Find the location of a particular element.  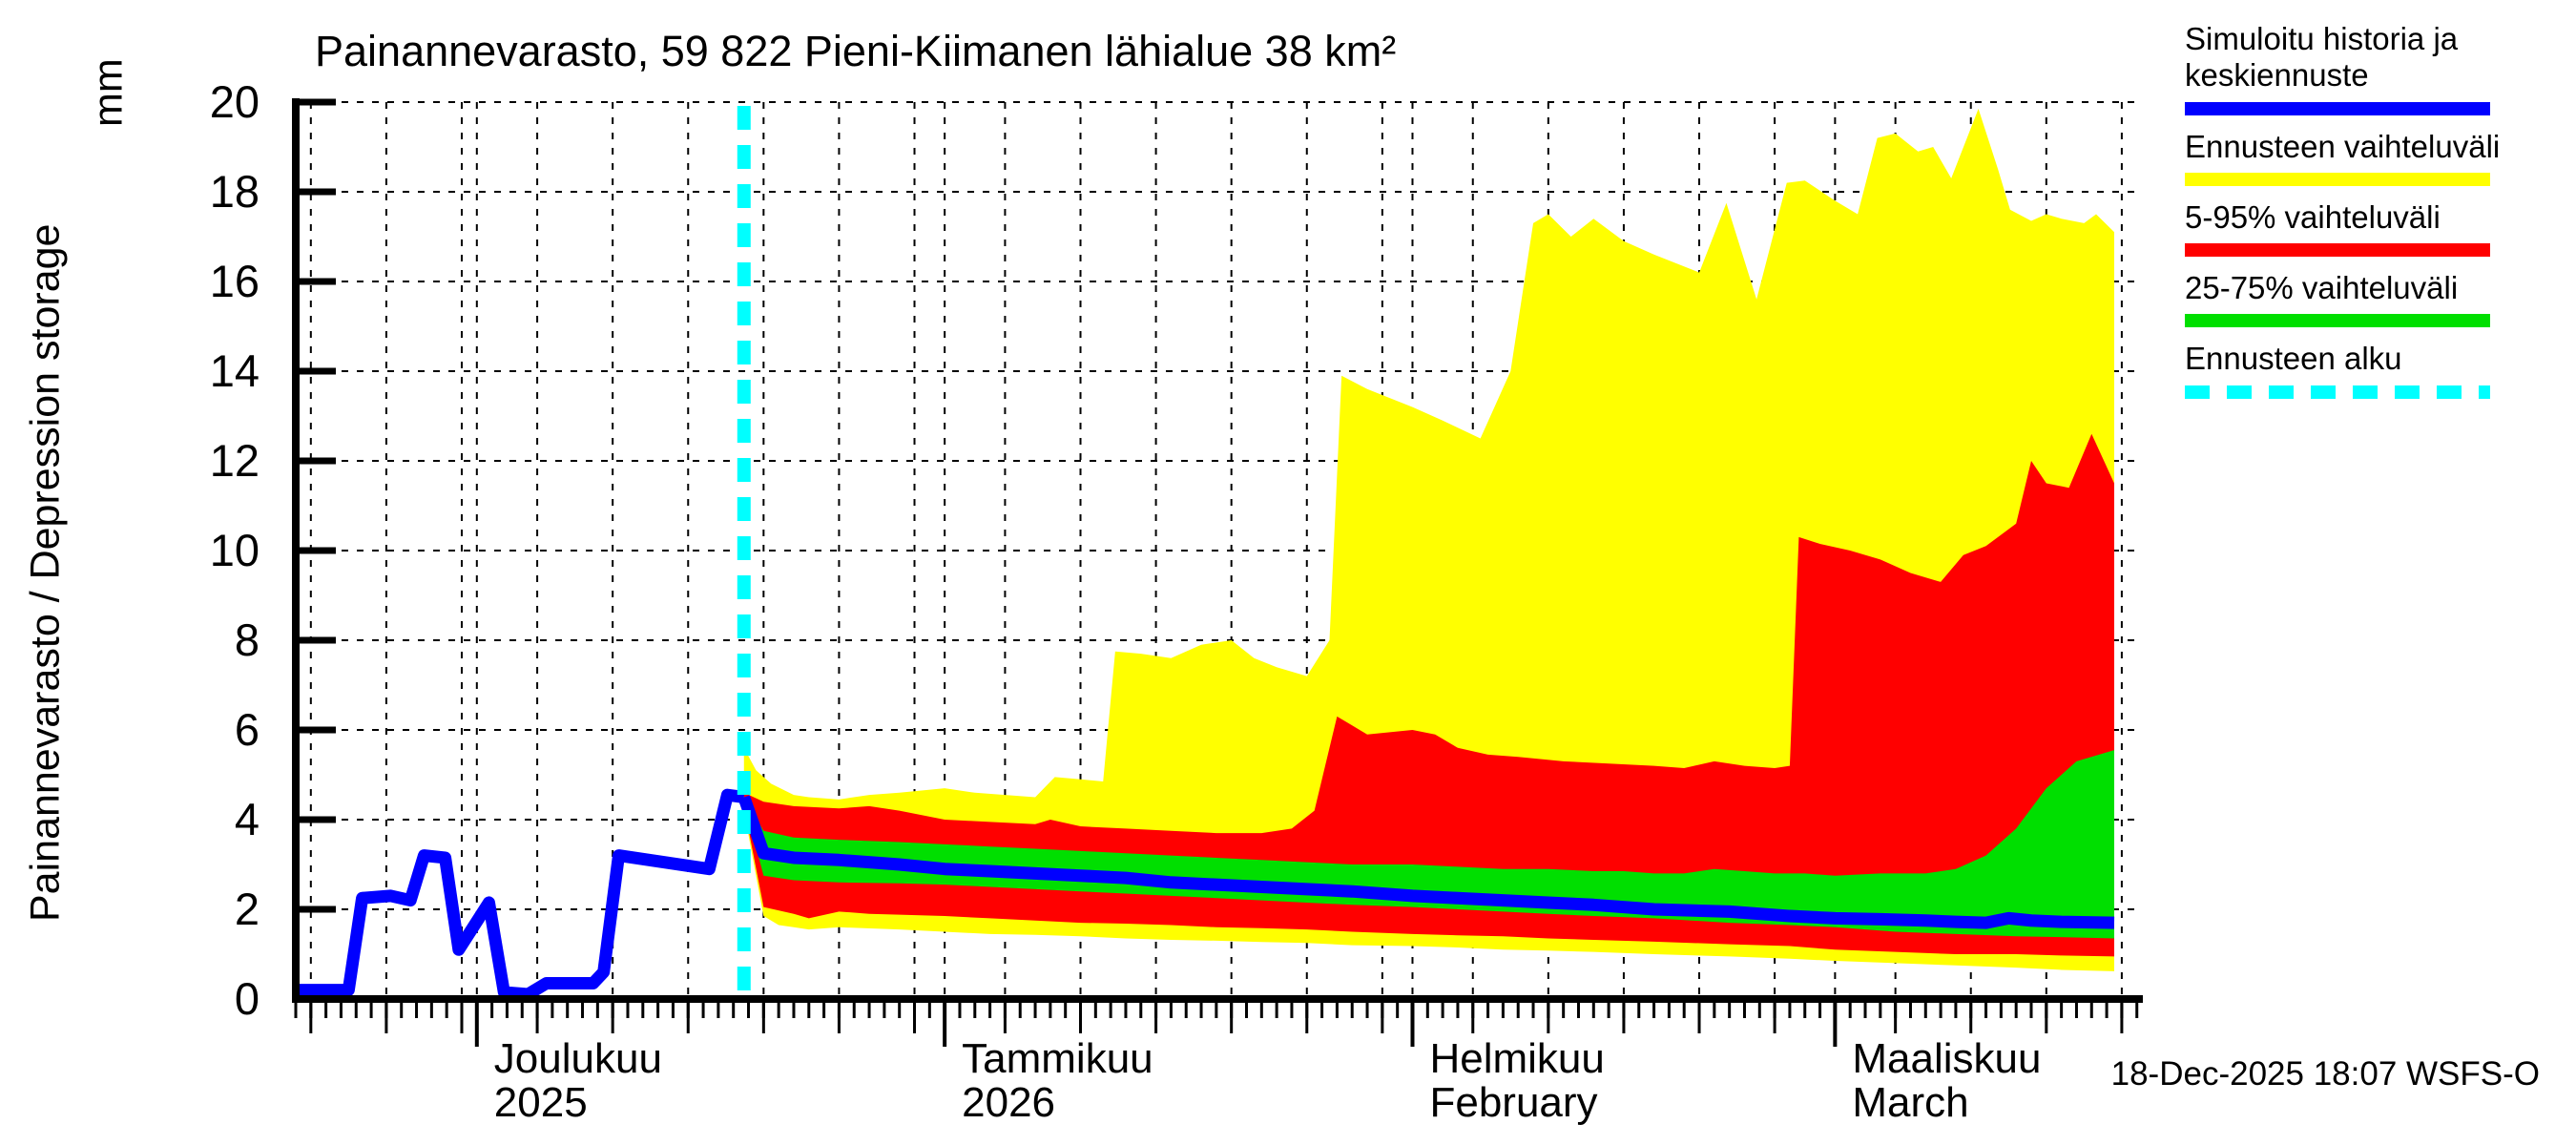

month-sublabel: March is located at coordinates (1910, 1103).